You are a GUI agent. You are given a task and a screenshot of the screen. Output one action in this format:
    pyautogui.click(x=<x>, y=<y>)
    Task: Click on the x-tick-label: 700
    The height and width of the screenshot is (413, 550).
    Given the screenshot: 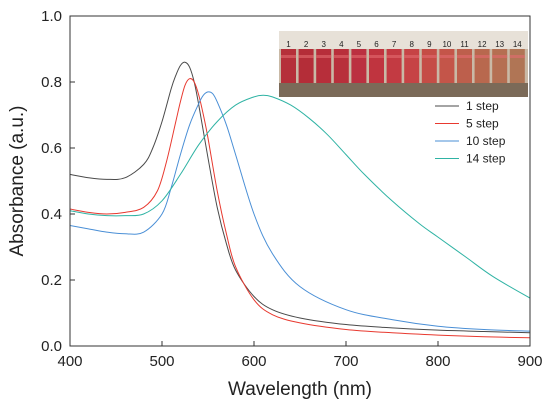 What is the action you would take?
    pyautogui.click(x=345, y=361)
    